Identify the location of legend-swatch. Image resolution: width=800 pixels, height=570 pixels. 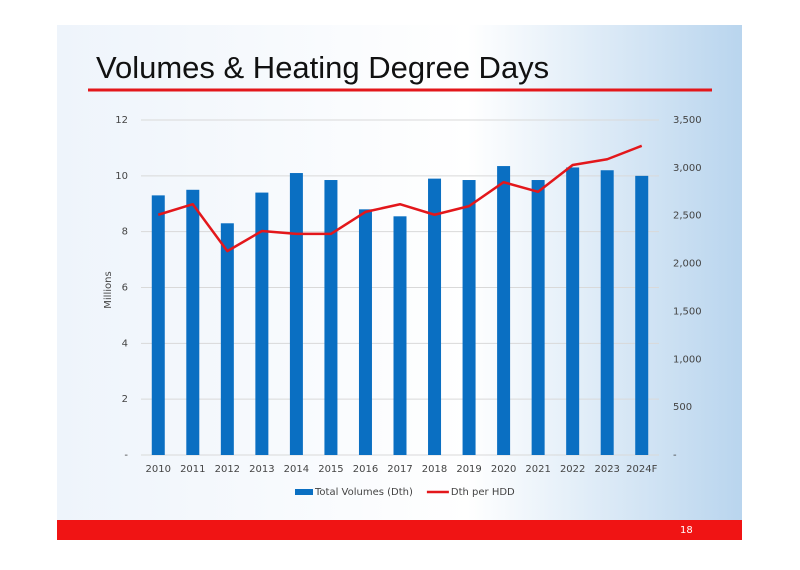
(304, 492).